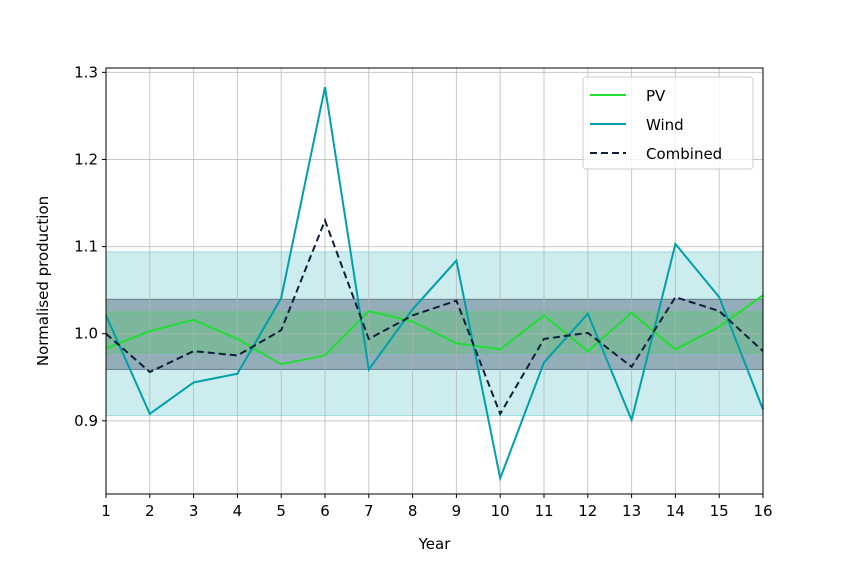  I want to click on x-tick-label: 15, so click(719, 511).